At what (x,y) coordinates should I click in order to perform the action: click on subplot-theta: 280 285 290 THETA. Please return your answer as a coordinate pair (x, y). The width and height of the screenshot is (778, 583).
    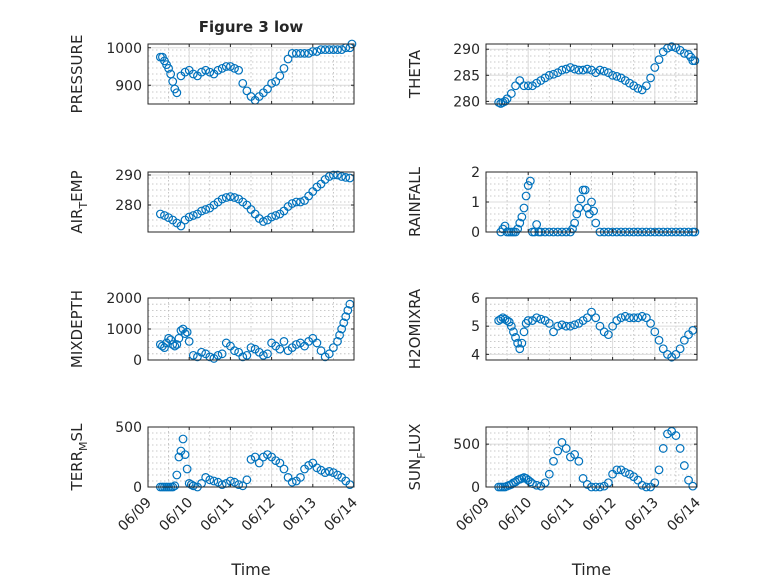
    Looking at the image, I should click on (553, 76).